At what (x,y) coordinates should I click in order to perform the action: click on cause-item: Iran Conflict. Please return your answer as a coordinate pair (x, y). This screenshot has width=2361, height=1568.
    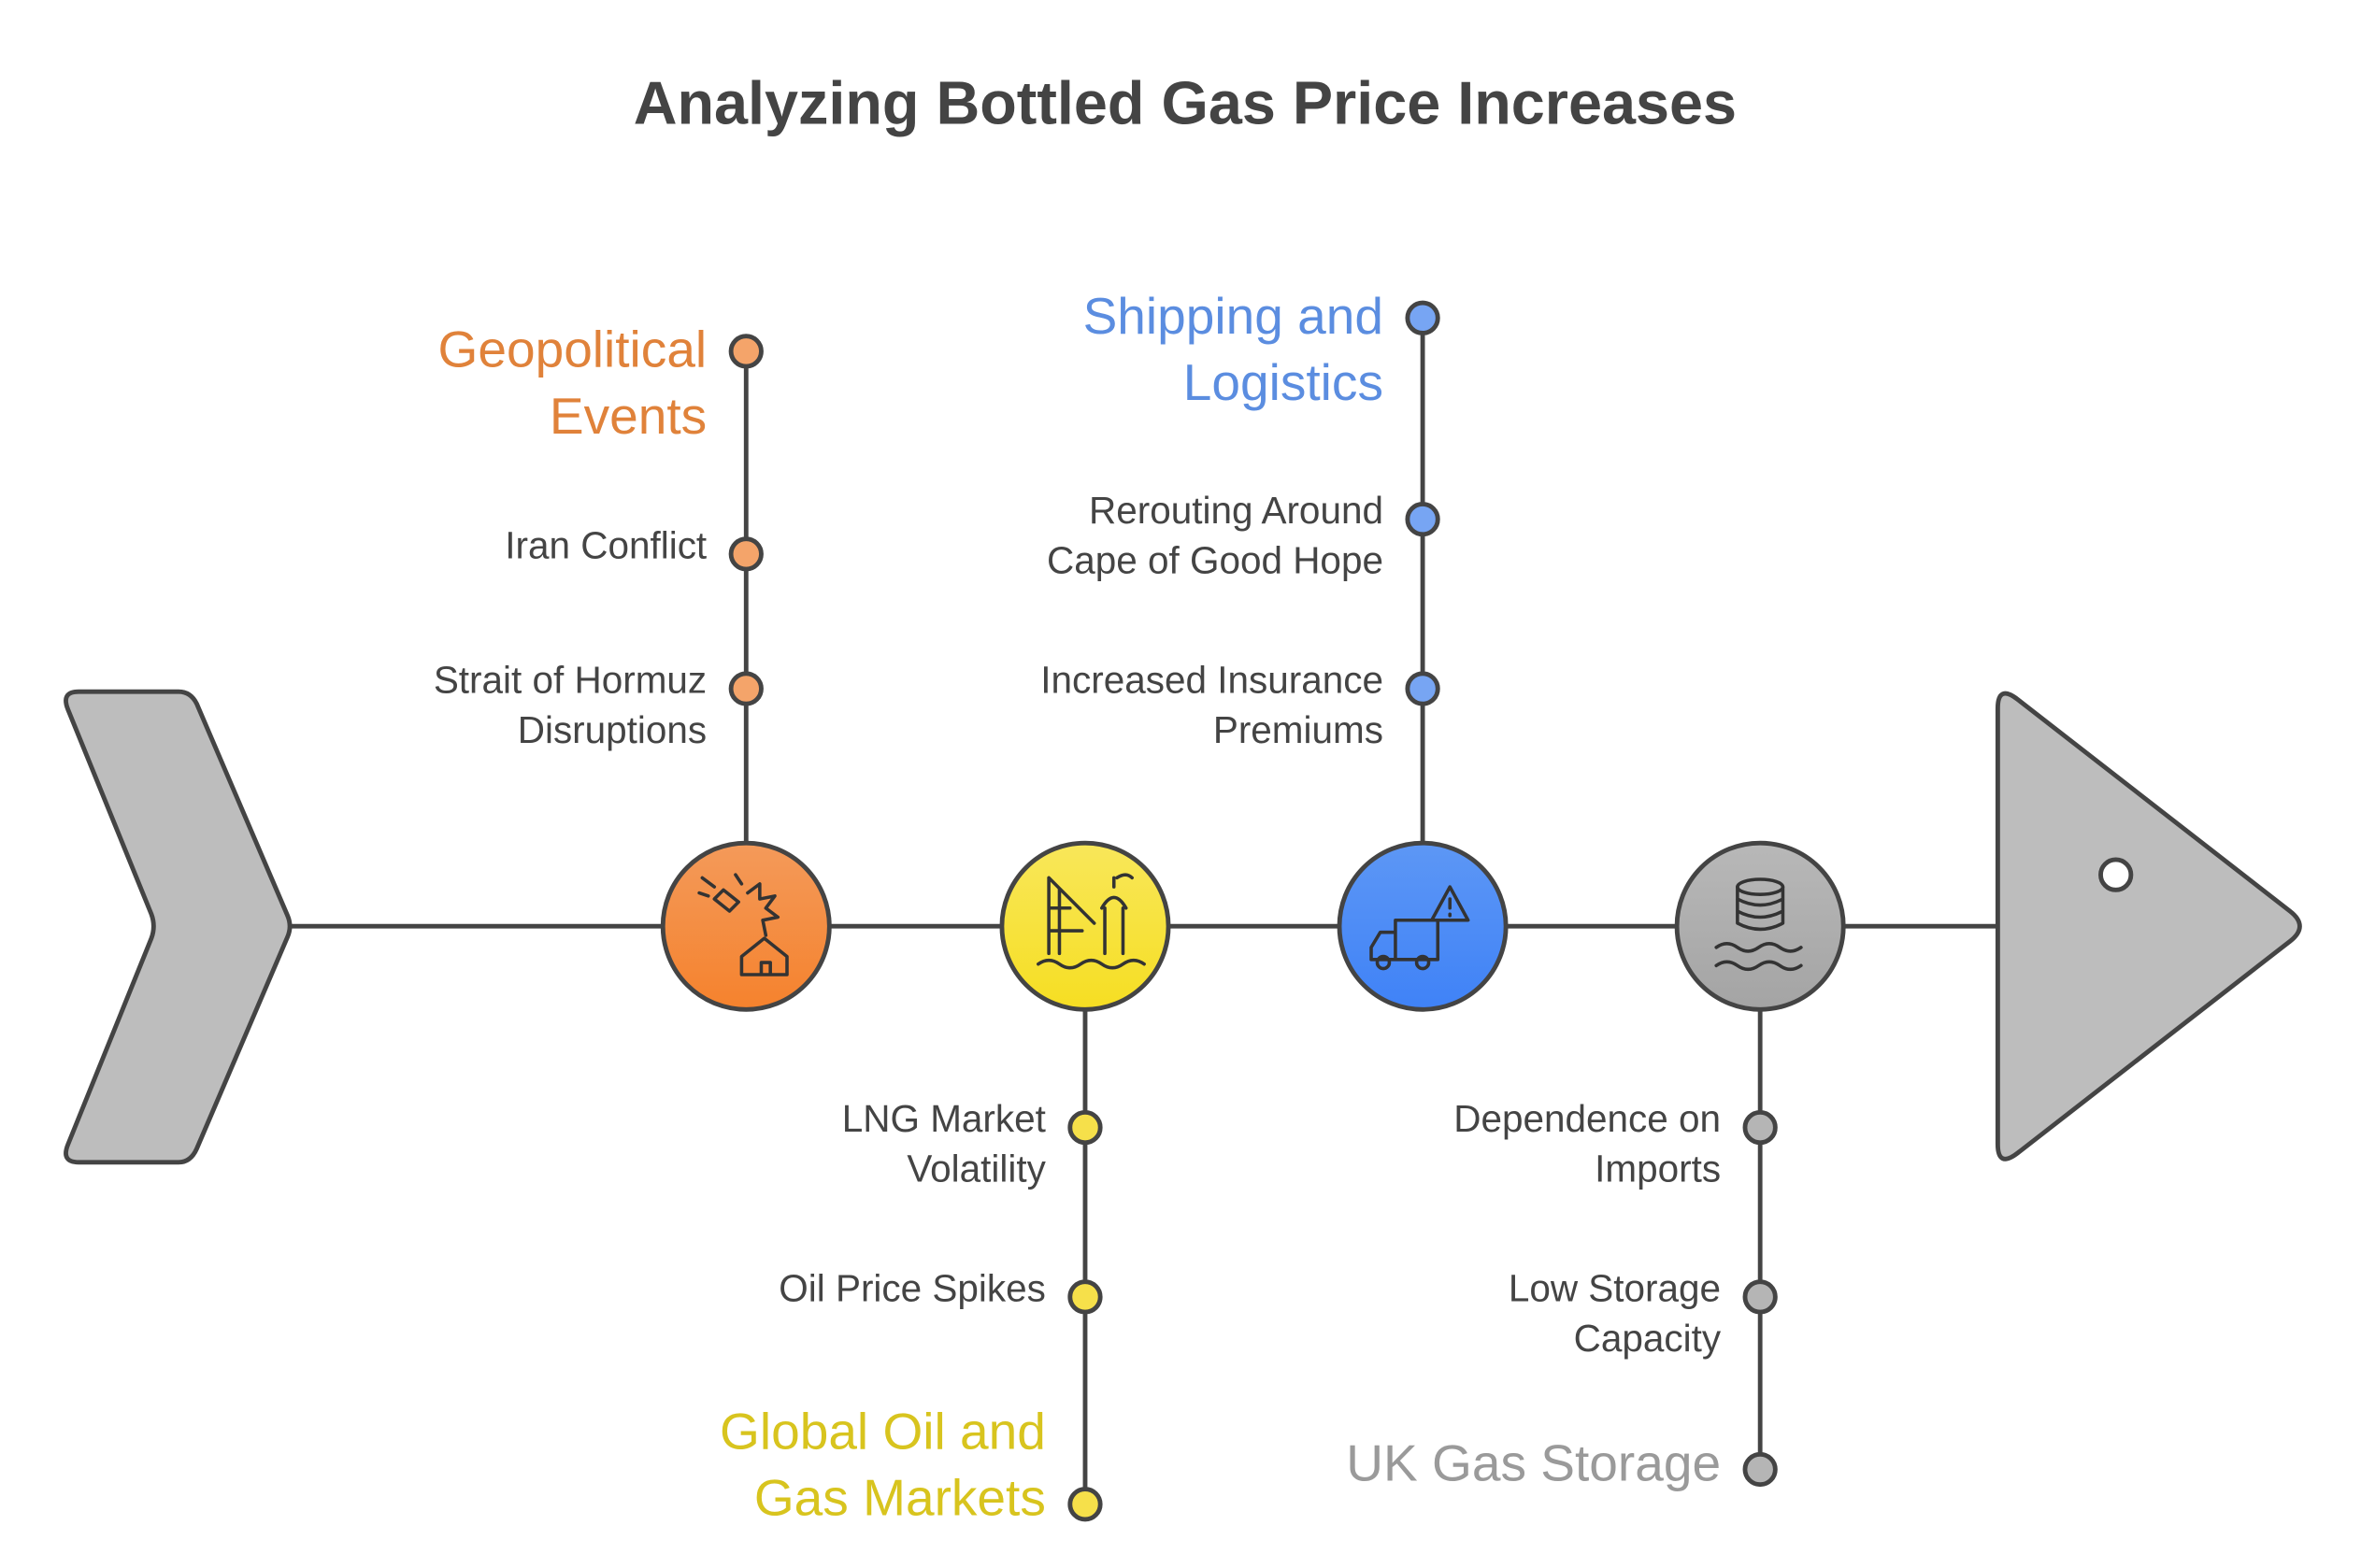
    Looking at the image, I should click on (606, 544).